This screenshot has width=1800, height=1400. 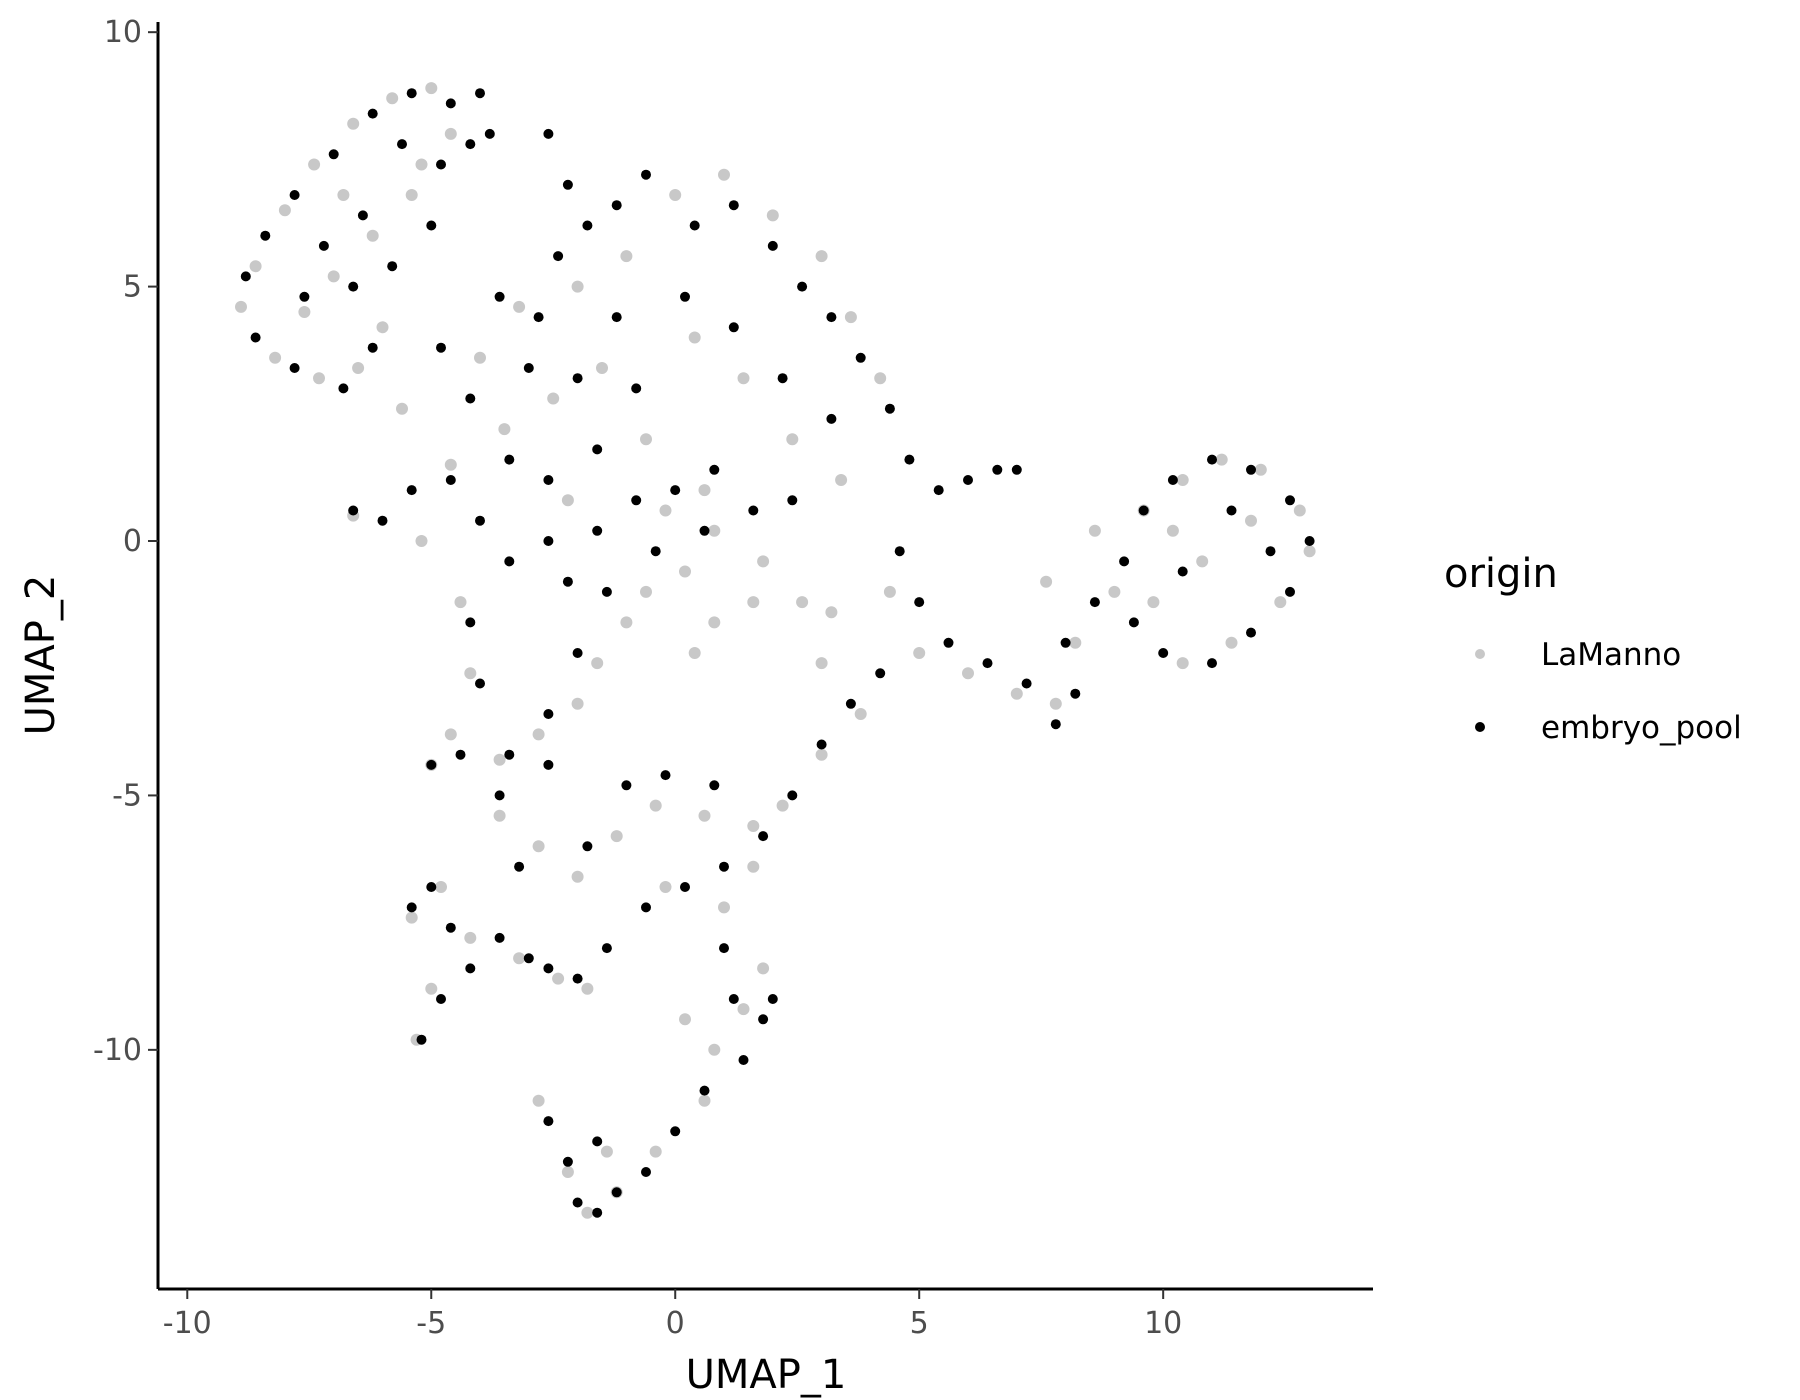 What do you see at coordinates (125, 541) in the screenshot?
I see `y-axis-ticks: 10 5 0 -5 -10` at bounding box center [125, 541].